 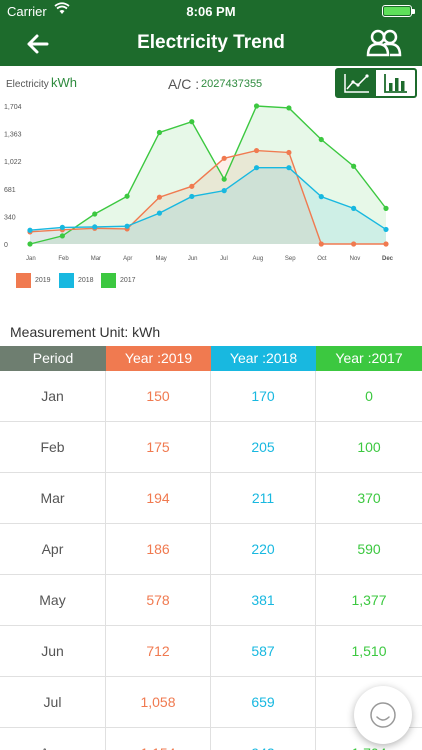 I want to click on x-tick-label: Jun, so click(x=193, y=259).